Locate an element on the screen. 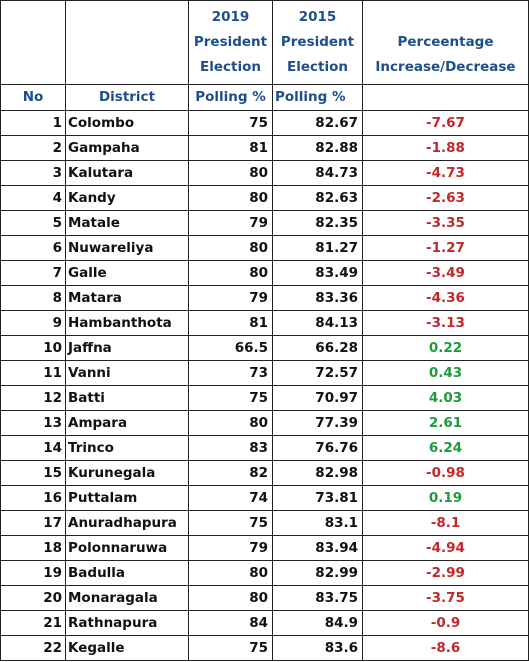  table-row: 3 Kalutara 80 84.73 -4.73 is located at coordinates (264, 173).